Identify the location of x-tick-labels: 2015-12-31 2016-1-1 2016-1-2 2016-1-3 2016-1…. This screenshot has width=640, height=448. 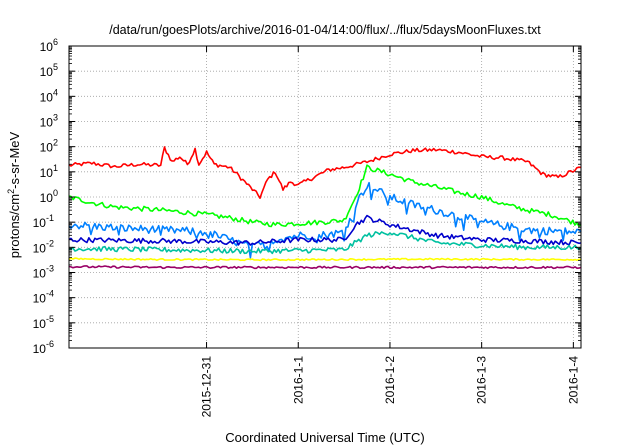
(390, 387).